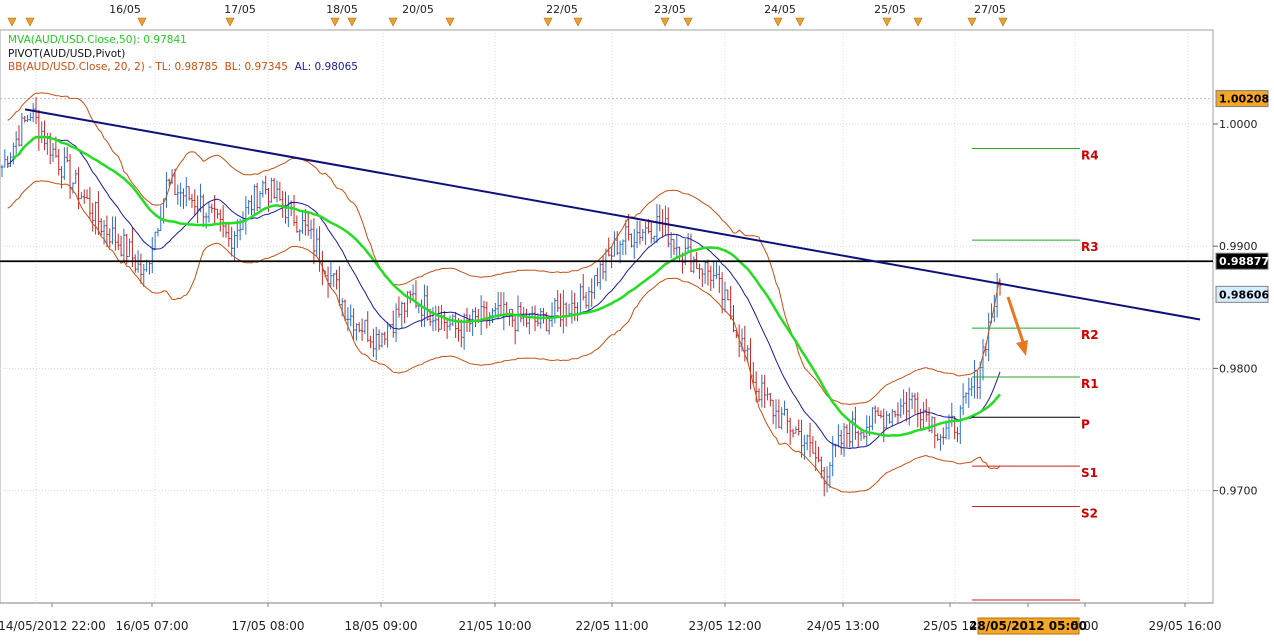 The width and height of the screenshot is (1274, 644). What do you see at coordinates (150, 67) in the screenshot?
I see `legend-bb-sep: -` at bounding box center [150, 67].